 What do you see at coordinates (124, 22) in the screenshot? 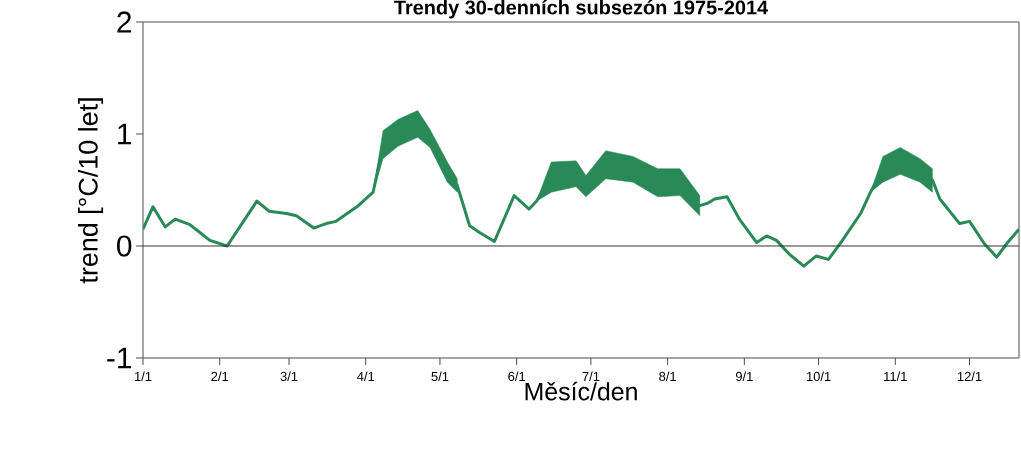
I see `y-tick-label: 2` at bounding box center [124, 22].